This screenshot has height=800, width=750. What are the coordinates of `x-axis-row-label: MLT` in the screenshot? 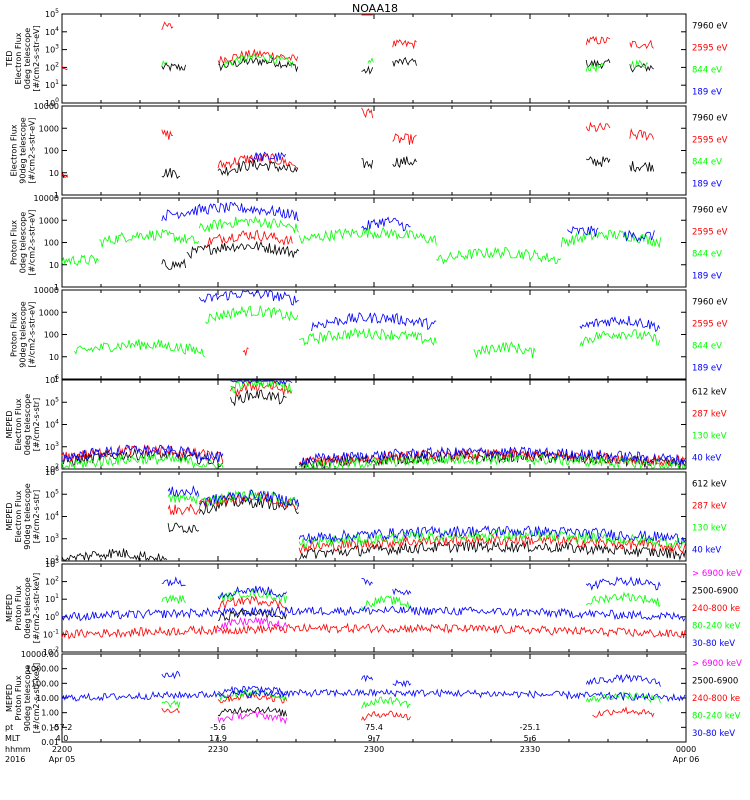 It's located at (12, 738).